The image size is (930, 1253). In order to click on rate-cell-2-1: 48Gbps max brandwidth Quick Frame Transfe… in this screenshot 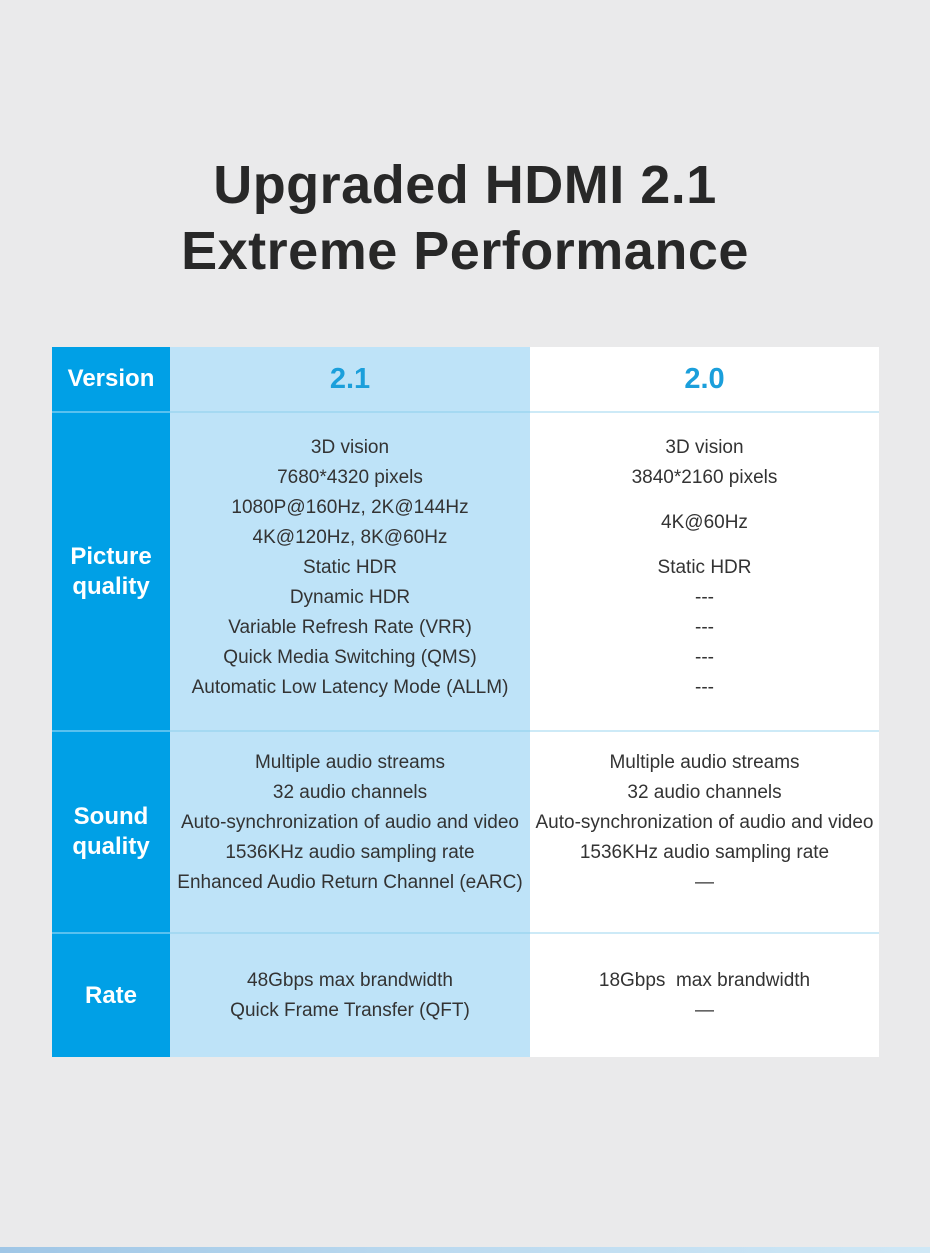, I will do `click(350, 995)`.